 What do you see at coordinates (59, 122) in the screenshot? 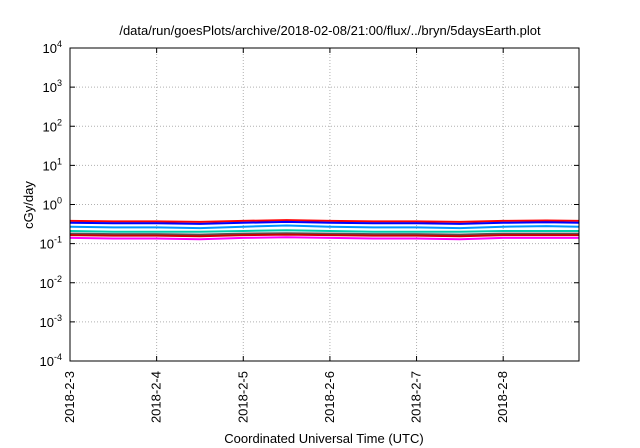
I see `y-tick-exponent: 2` at bounding box center [59, 122].